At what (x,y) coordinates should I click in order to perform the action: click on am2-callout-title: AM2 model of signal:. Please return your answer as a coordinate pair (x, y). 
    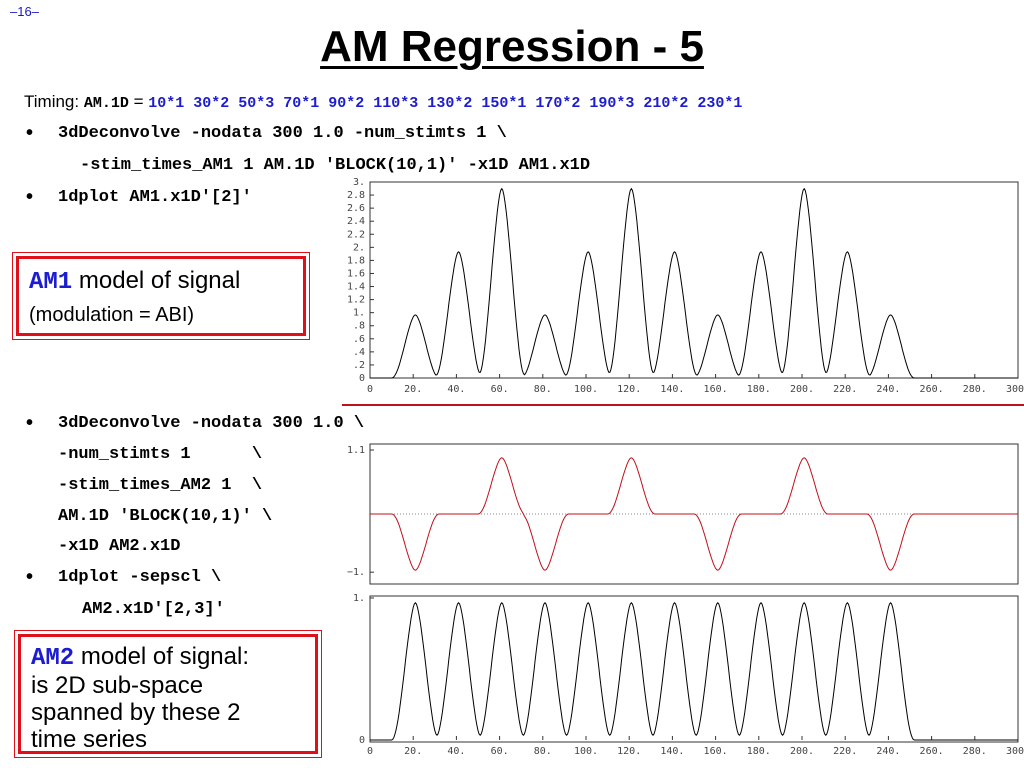
    Looking at the image, I should click on (173, 657).